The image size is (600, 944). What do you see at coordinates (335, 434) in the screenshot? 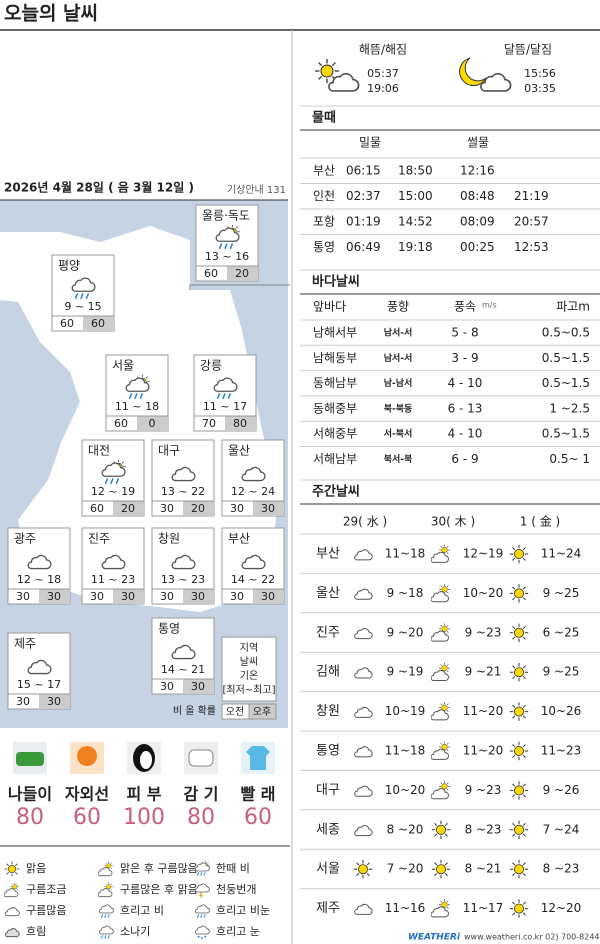
I see `sea-cell: 서해중부` at bounding box center [335, 434].